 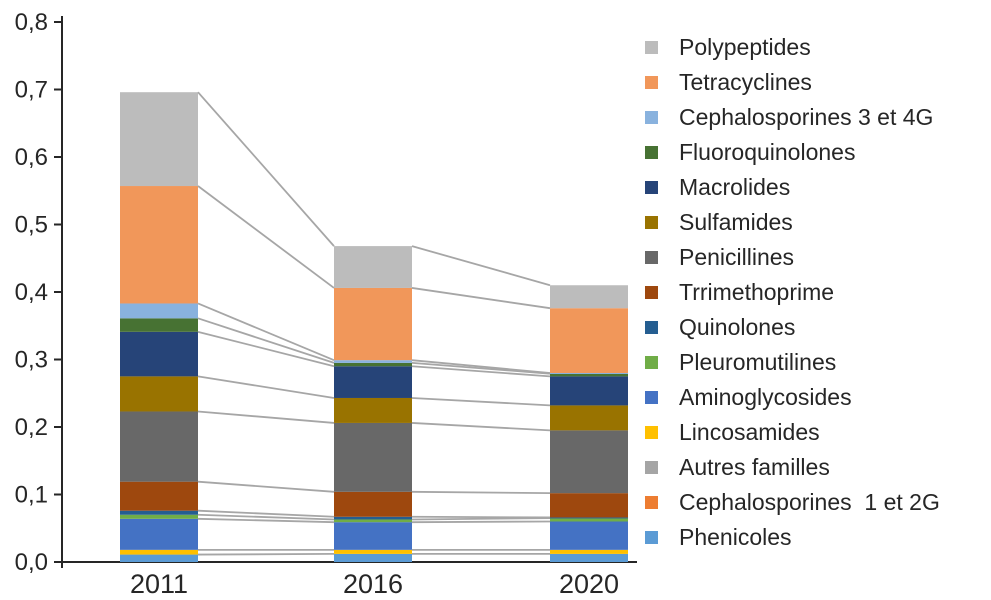 I want to click on legend-item-aminoglycosides: Aminoglycosides, so click(x=792, y=397).